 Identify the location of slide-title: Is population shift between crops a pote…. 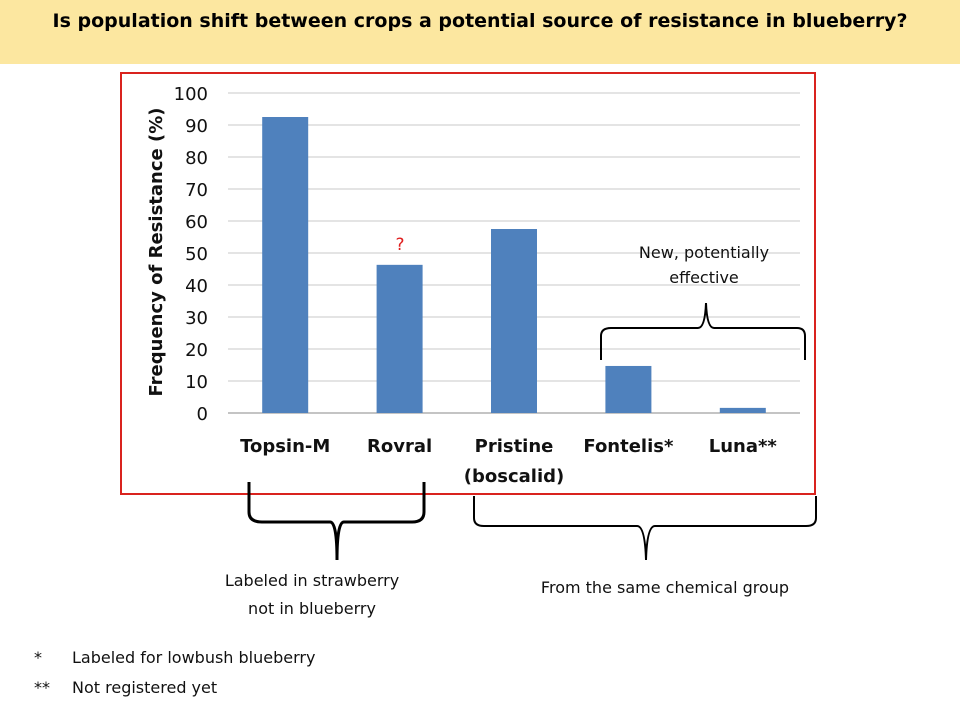
(480, 21).